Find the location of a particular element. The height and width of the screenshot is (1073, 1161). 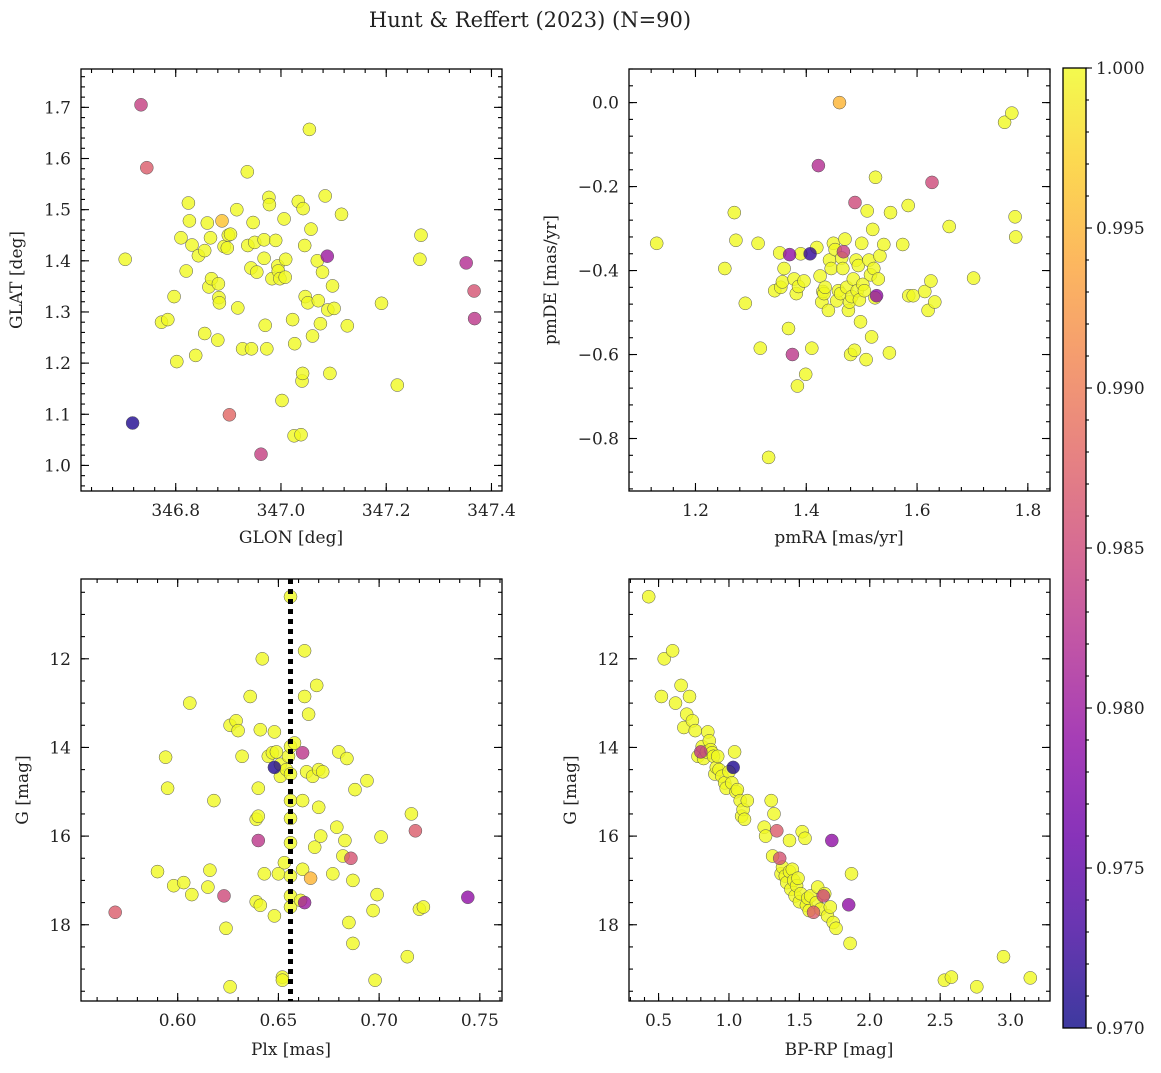

colorbar-tick-label: 0.995 is located at coordinates (1120, 229).